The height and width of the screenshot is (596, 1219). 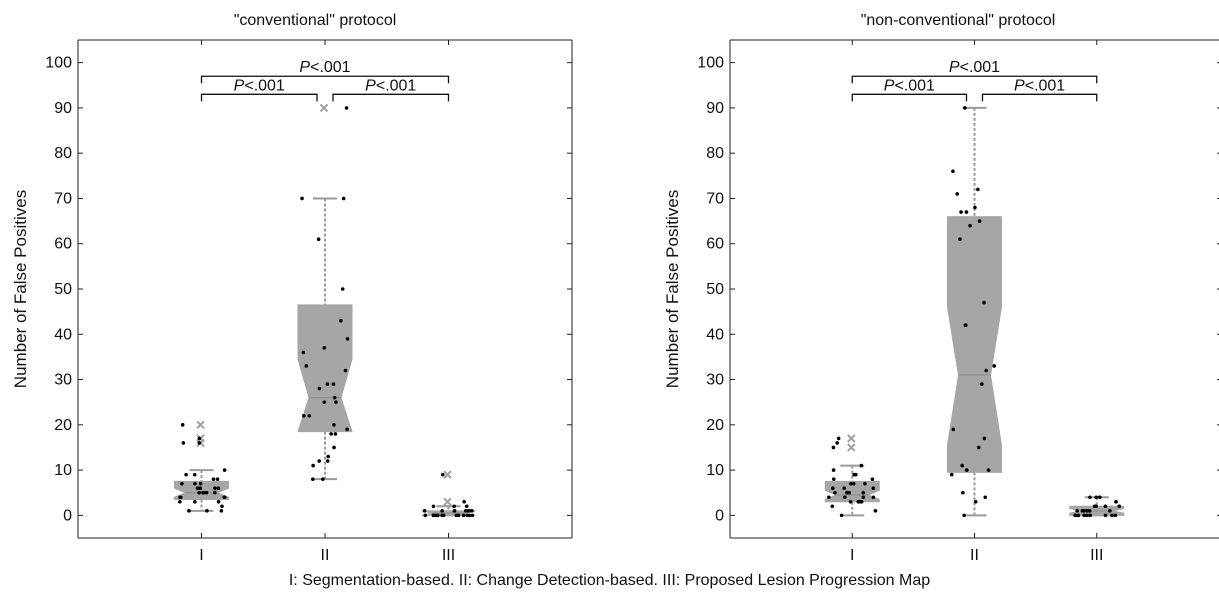 I want to click on chart-title: "conventional" protocol, so click(x=315, y=20).